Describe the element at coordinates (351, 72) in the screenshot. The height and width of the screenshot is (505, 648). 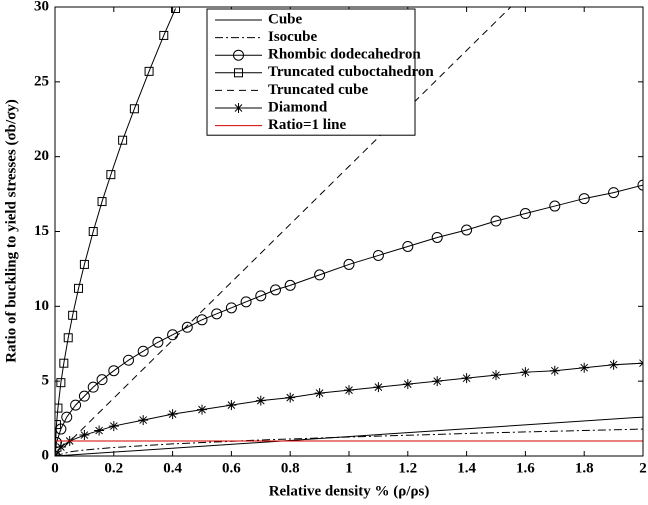
I see `legend-label: Truncated cuboctahedron` at that location.